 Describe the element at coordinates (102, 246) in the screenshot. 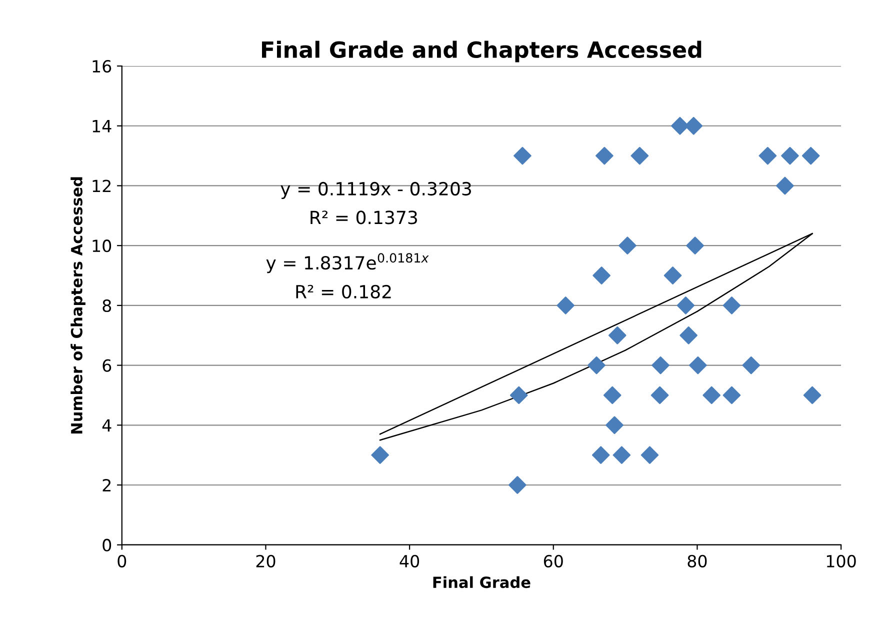

I see `y-tick-label: 10` at that location.